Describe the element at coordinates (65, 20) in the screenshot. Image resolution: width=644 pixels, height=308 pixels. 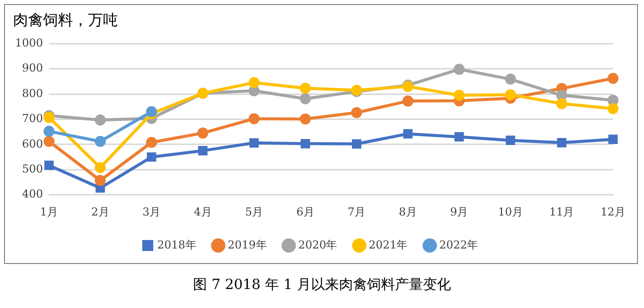
I see `chart-title: 肉禽饲料，万吨` at that location.